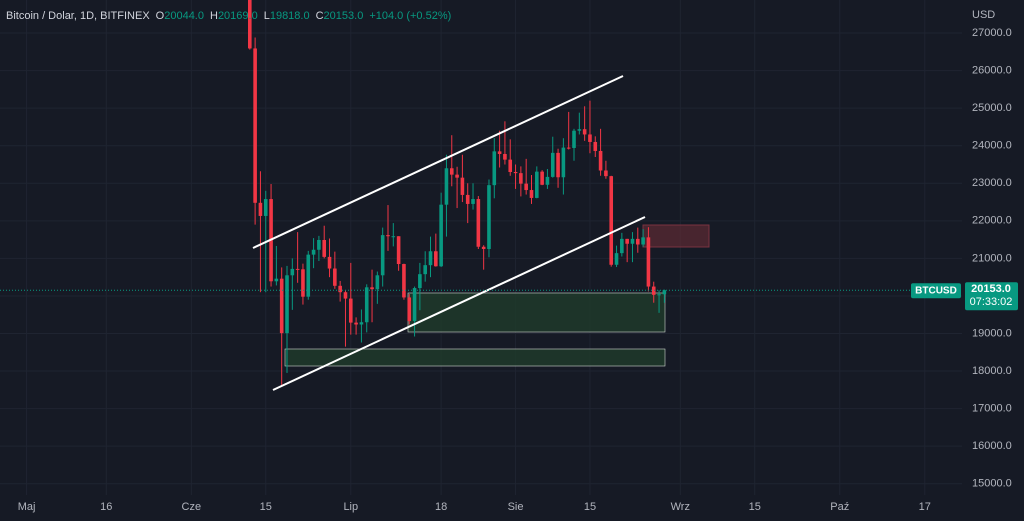 Image resolution: width=1024 pixels, height=521 pixels. I want to click on ohlc-item: L19818.0, so click(287, 16).